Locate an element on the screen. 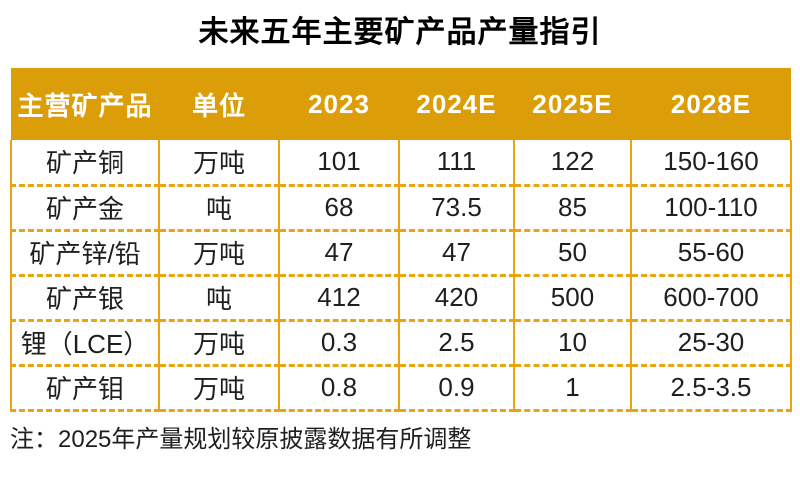  column-header-2024e: 2024E is located at coordinates (456, 104).